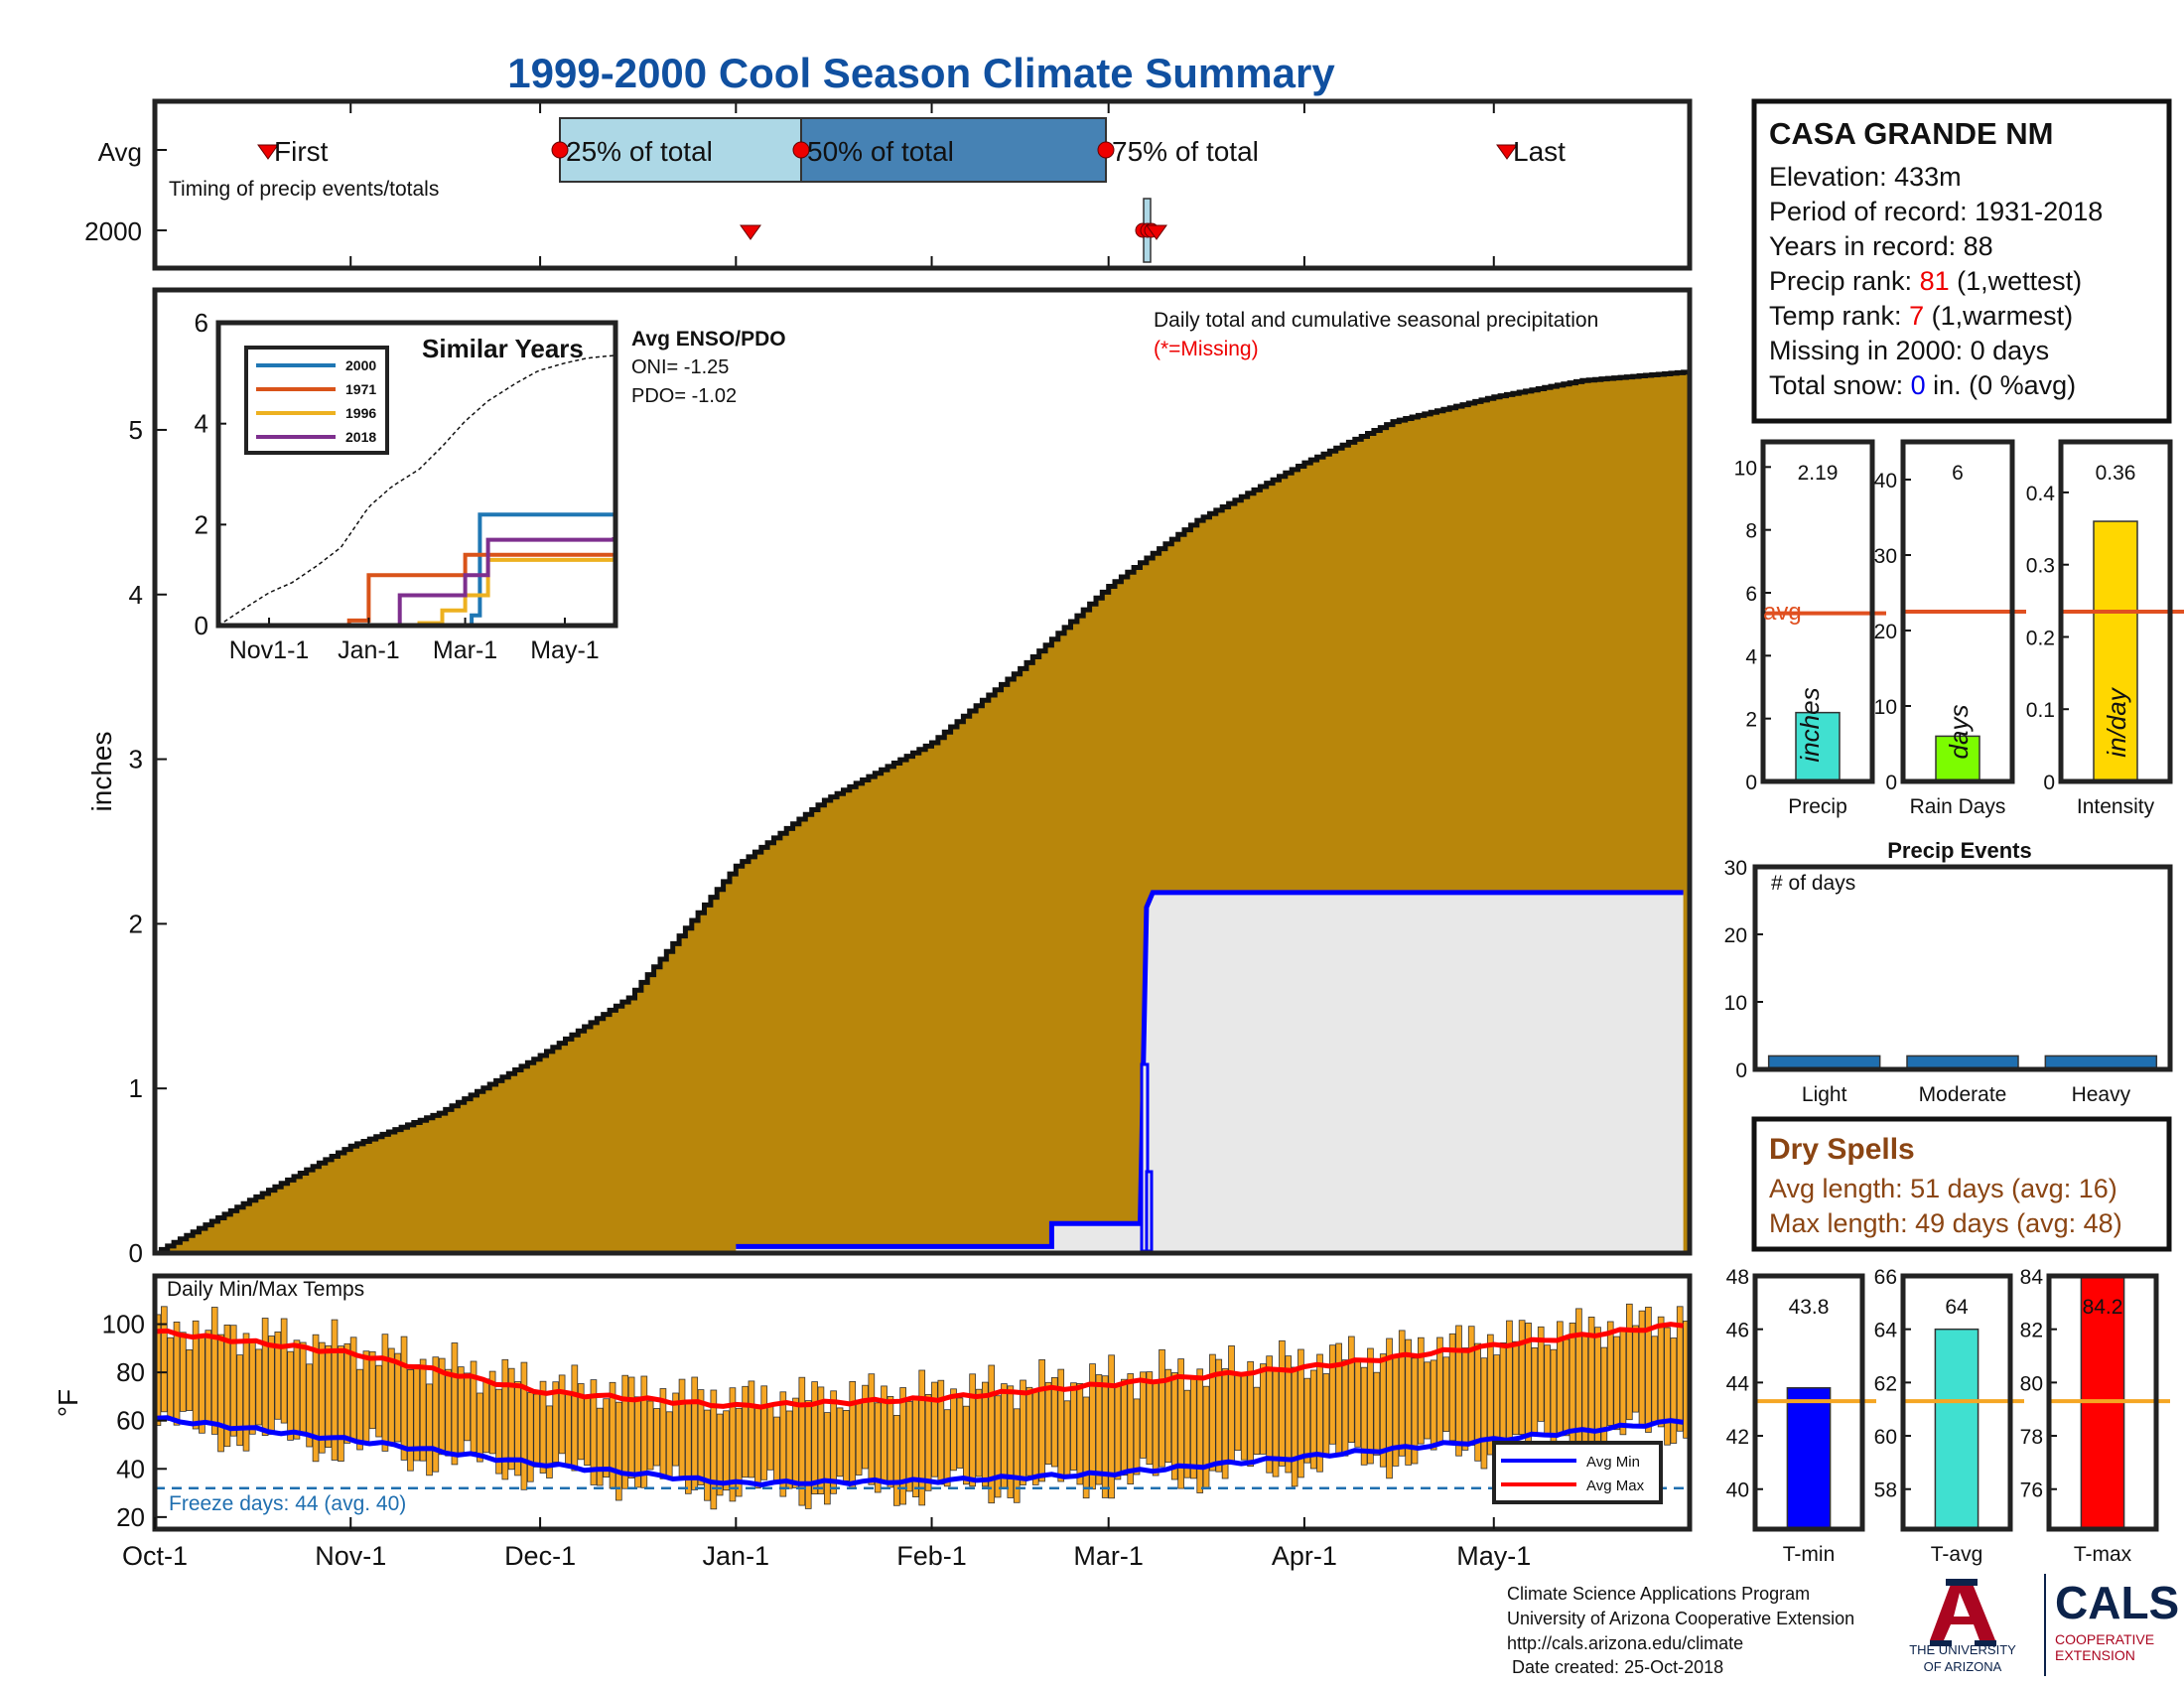 The image size is (2184, 1688). I want to click on inset-legend-items: 2000 1971 1996 2018, so click(316, 401).